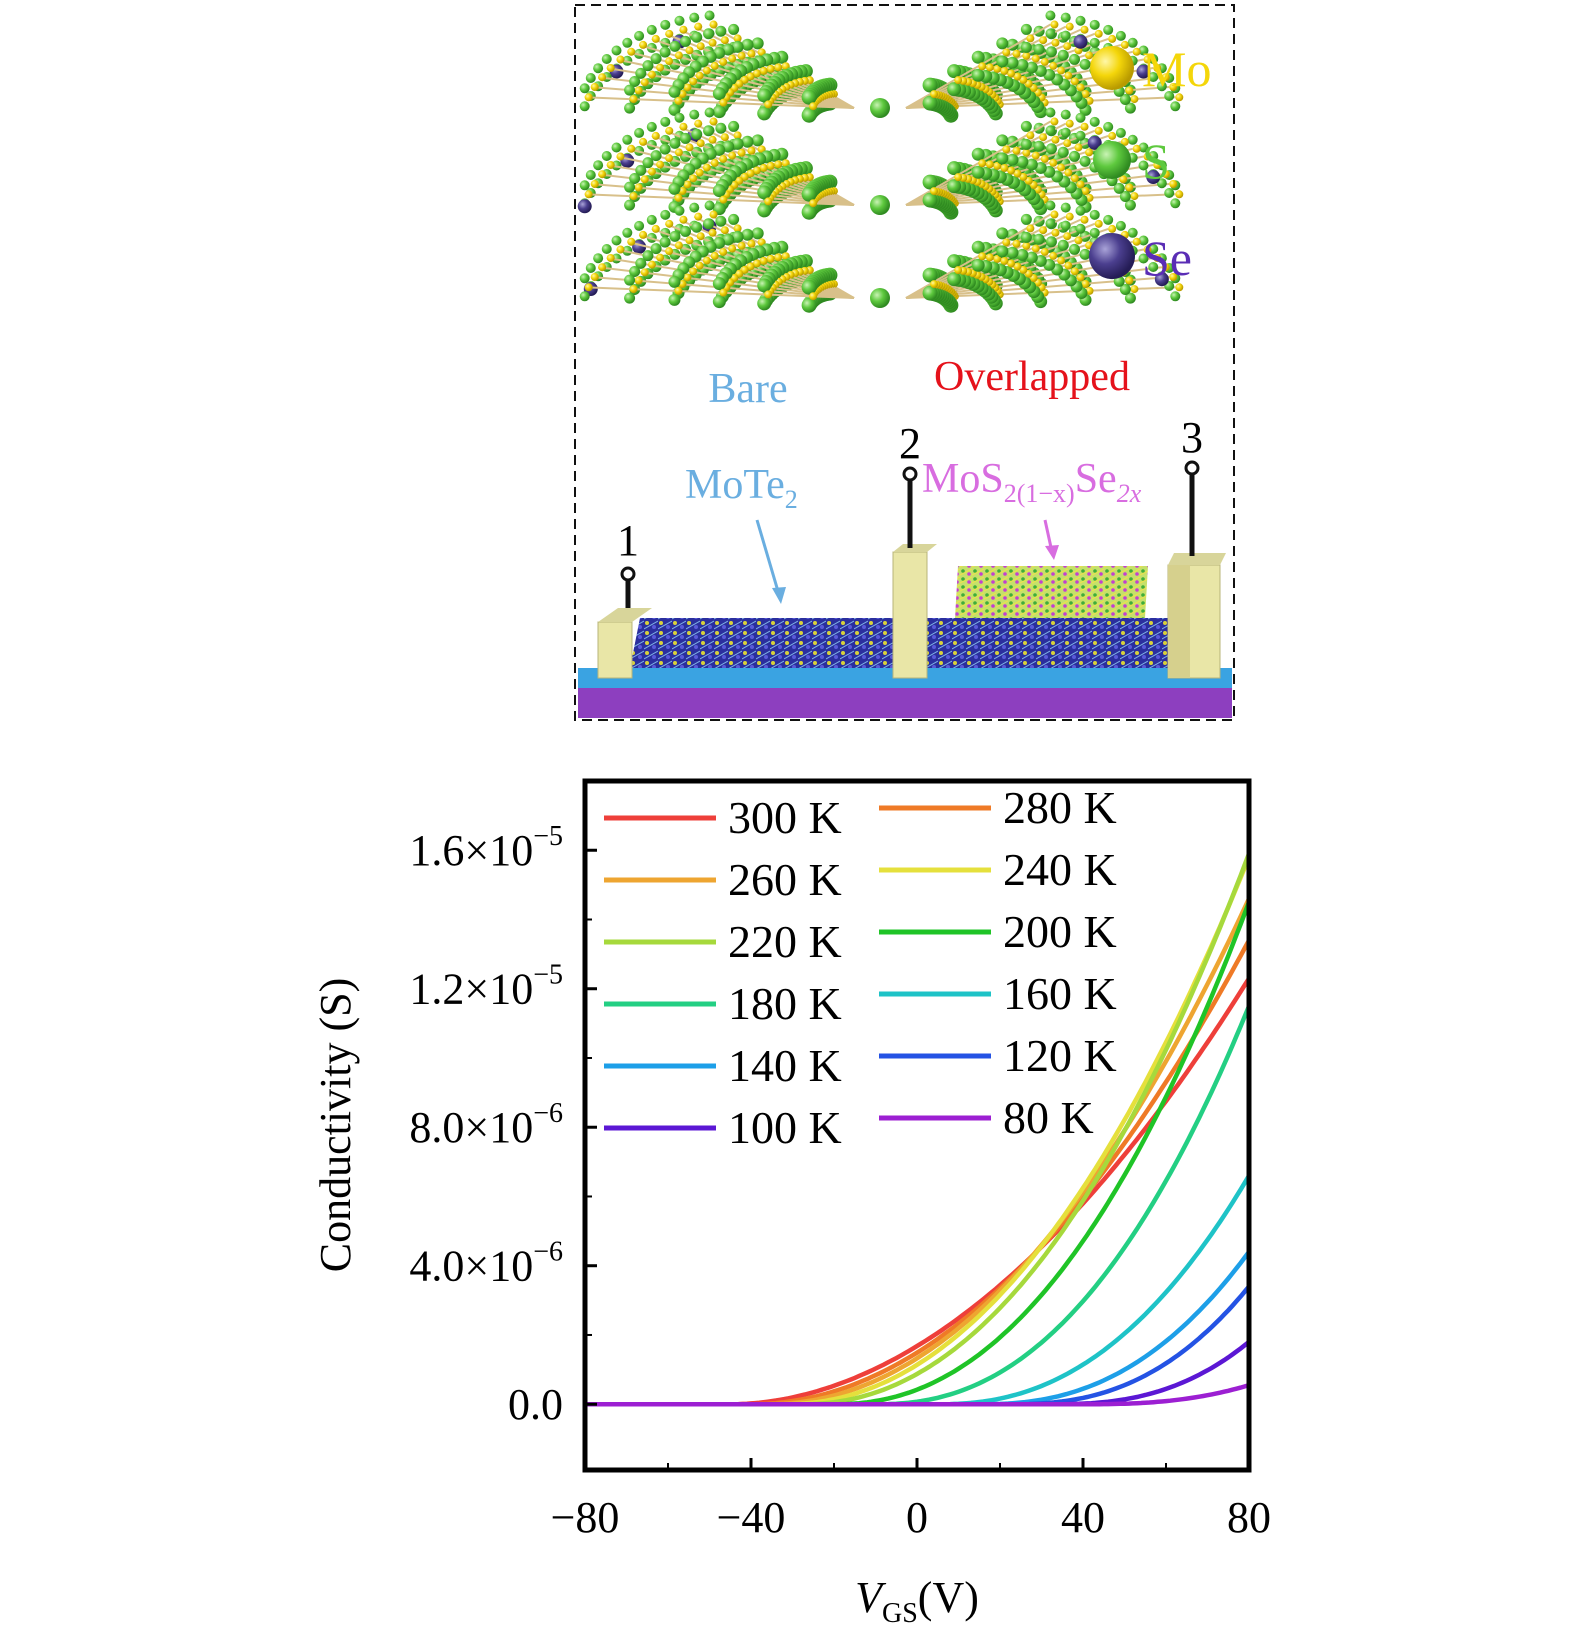  Describe the element at coordinates (486, 848) in the screenshot. I see `y-tick-label: 1.6×10⁻⁵` at that location.